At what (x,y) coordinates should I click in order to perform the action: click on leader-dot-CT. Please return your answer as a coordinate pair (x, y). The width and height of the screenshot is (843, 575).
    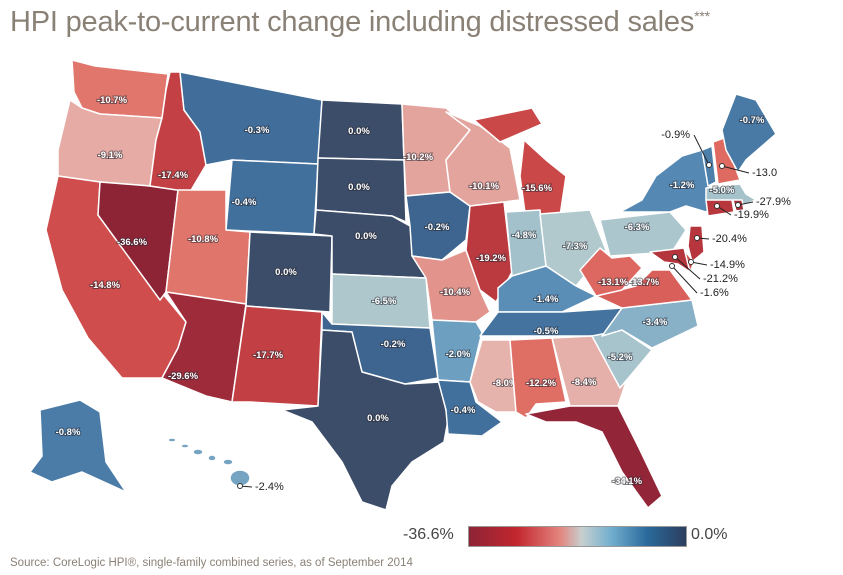
    Looking at the image, I should click on (717, 206).